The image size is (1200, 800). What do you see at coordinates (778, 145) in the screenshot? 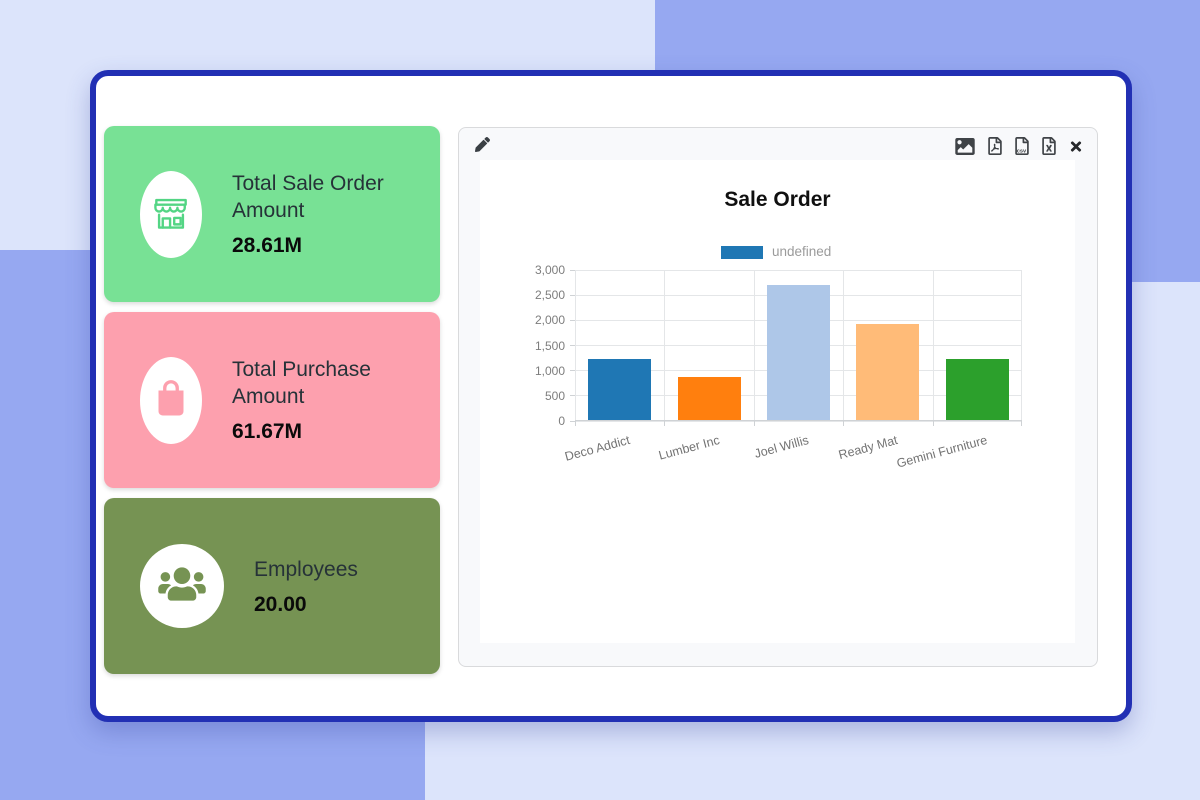
I see `chart-widget-toolbar: csv` at bounding box center [778, 145].